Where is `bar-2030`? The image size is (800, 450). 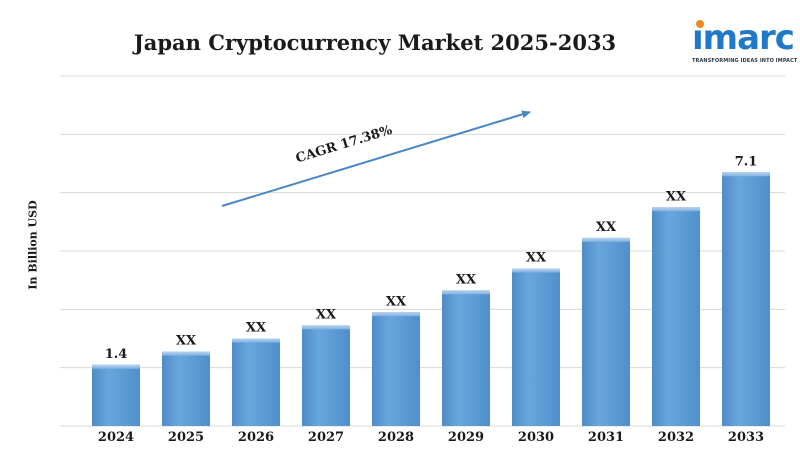 bar-2030 is located at coordinates (536, 347).